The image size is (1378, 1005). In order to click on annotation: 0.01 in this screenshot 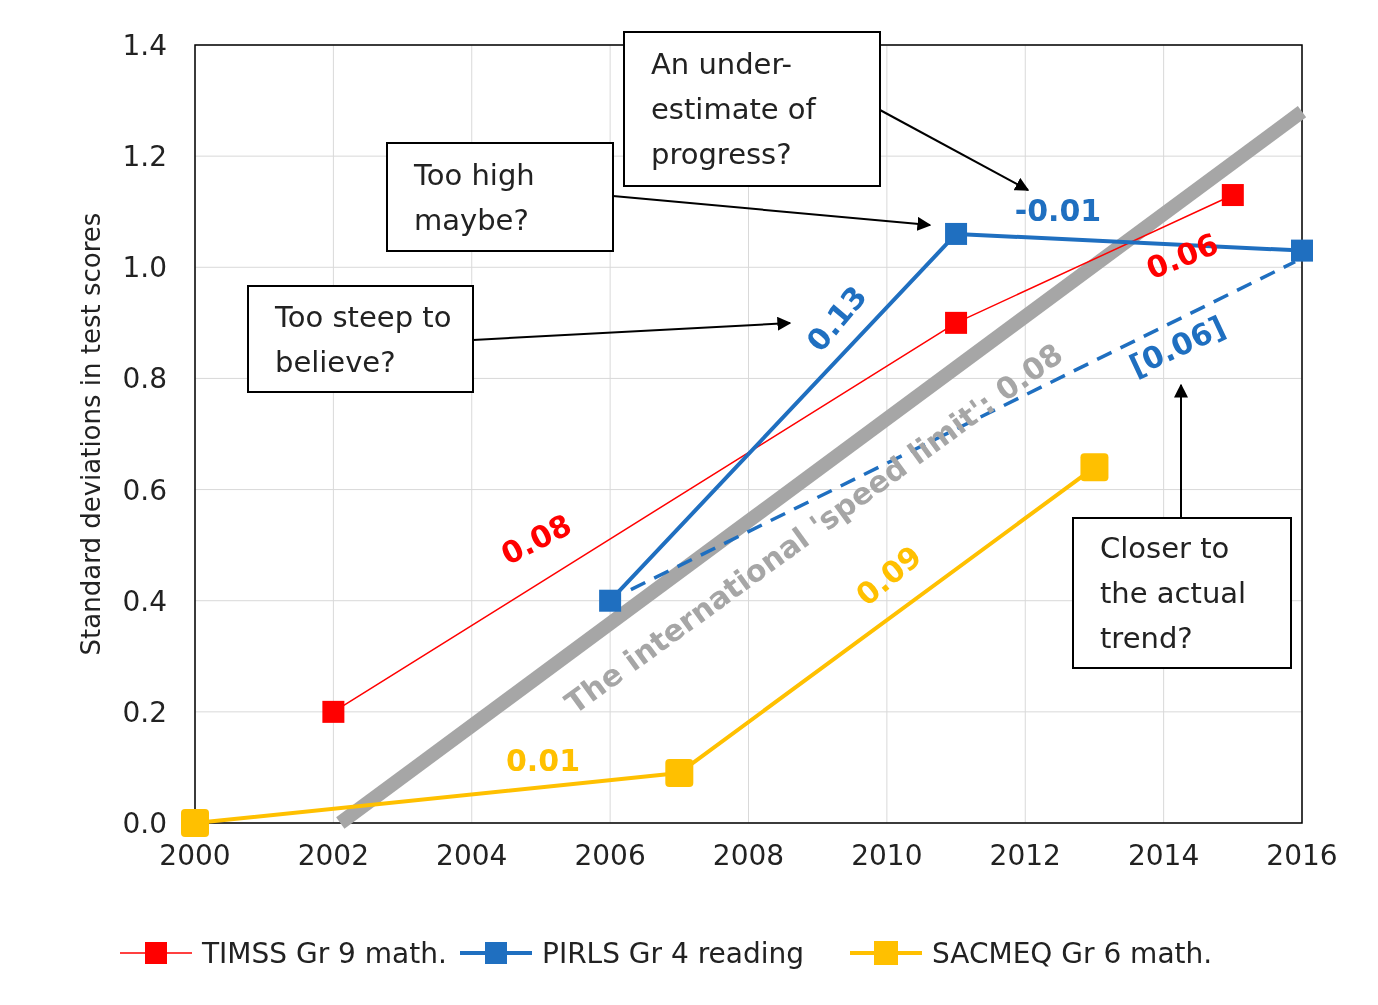, I will do `click(543, 760)`.